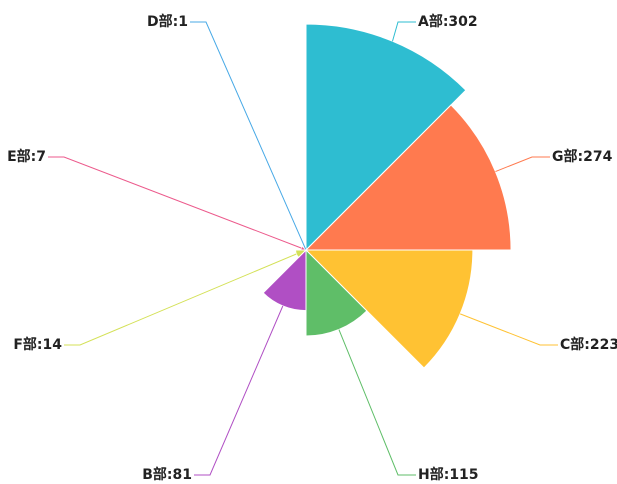  Describe the element at coordinates (26, 156) in the screenshot. I see `data-label: E部:7` at that location.